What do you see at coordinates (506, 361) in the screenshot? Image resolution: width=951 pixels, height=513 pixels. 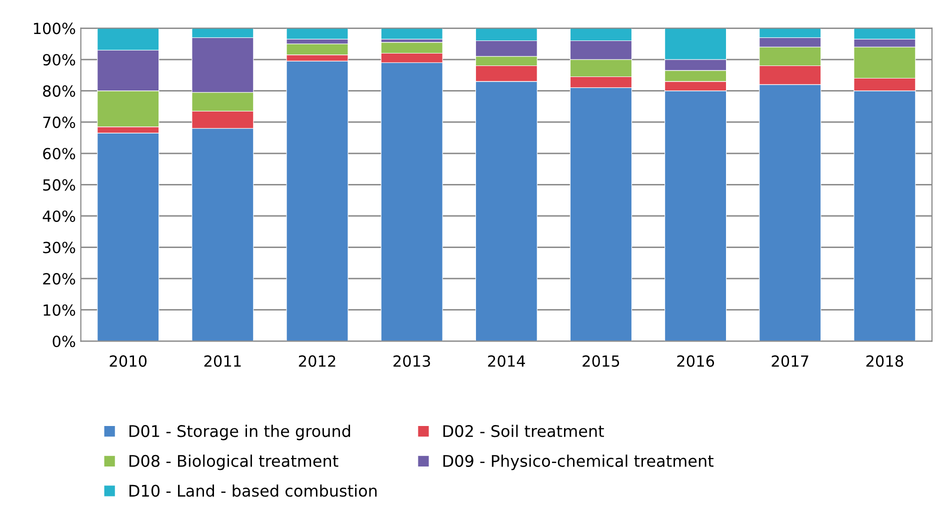 I see `x-tick-label: 2014` at bounding box center [506, 361].